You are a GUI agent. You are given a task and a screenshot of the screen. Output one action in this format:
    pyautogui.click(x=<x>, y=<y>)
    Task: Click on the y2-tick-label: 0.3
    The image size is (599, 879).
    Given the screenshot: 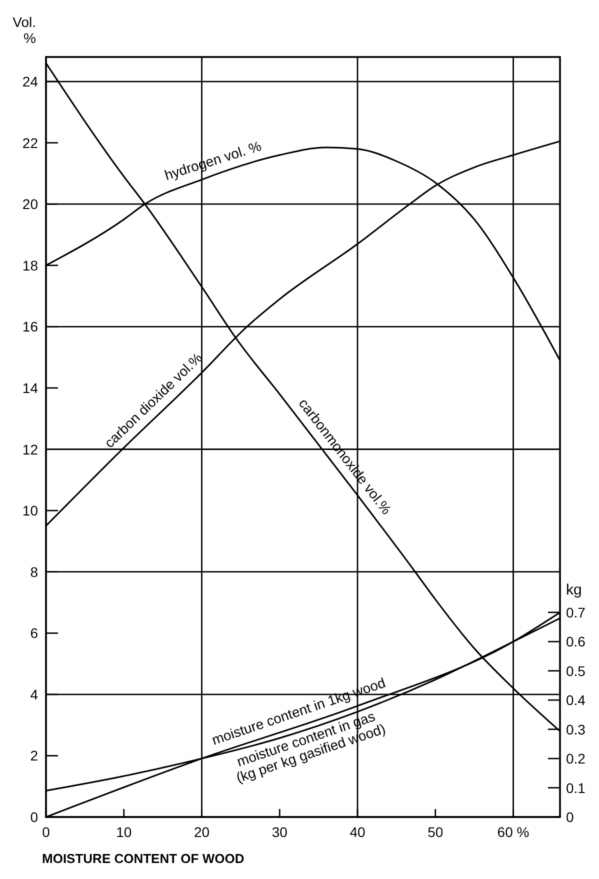 What is the action you would take?
    pyautogui.click(x=576, y=729)
    